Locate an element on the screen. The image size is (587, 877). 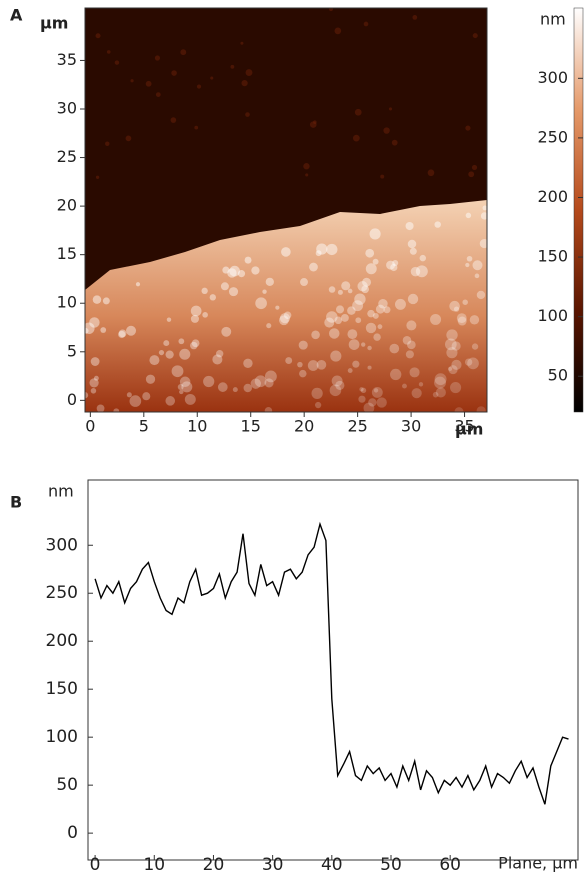
y-tick-label: 50 is located at coordinates (67, 785).